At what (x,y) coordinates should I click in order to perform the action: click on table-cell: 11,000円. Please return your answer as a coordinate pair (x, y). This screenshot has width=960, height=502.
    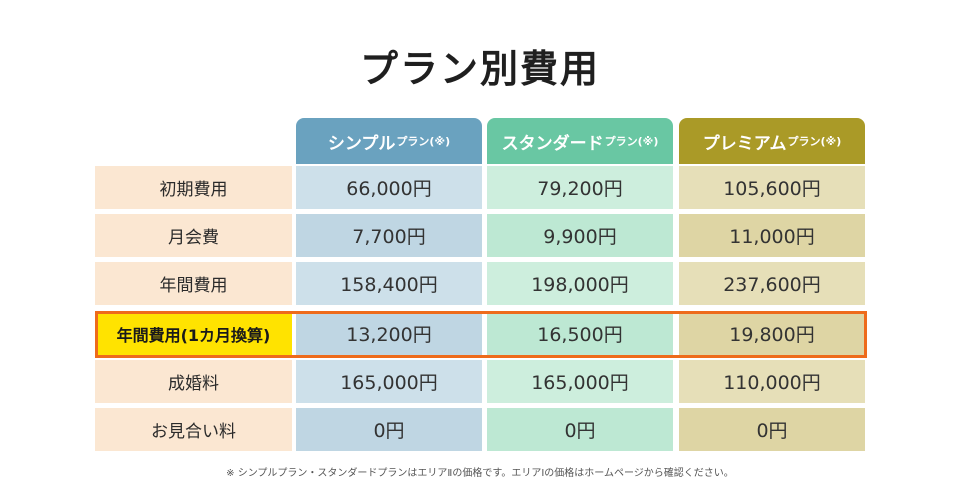
    Looking at the image, I should click on (772, 235).